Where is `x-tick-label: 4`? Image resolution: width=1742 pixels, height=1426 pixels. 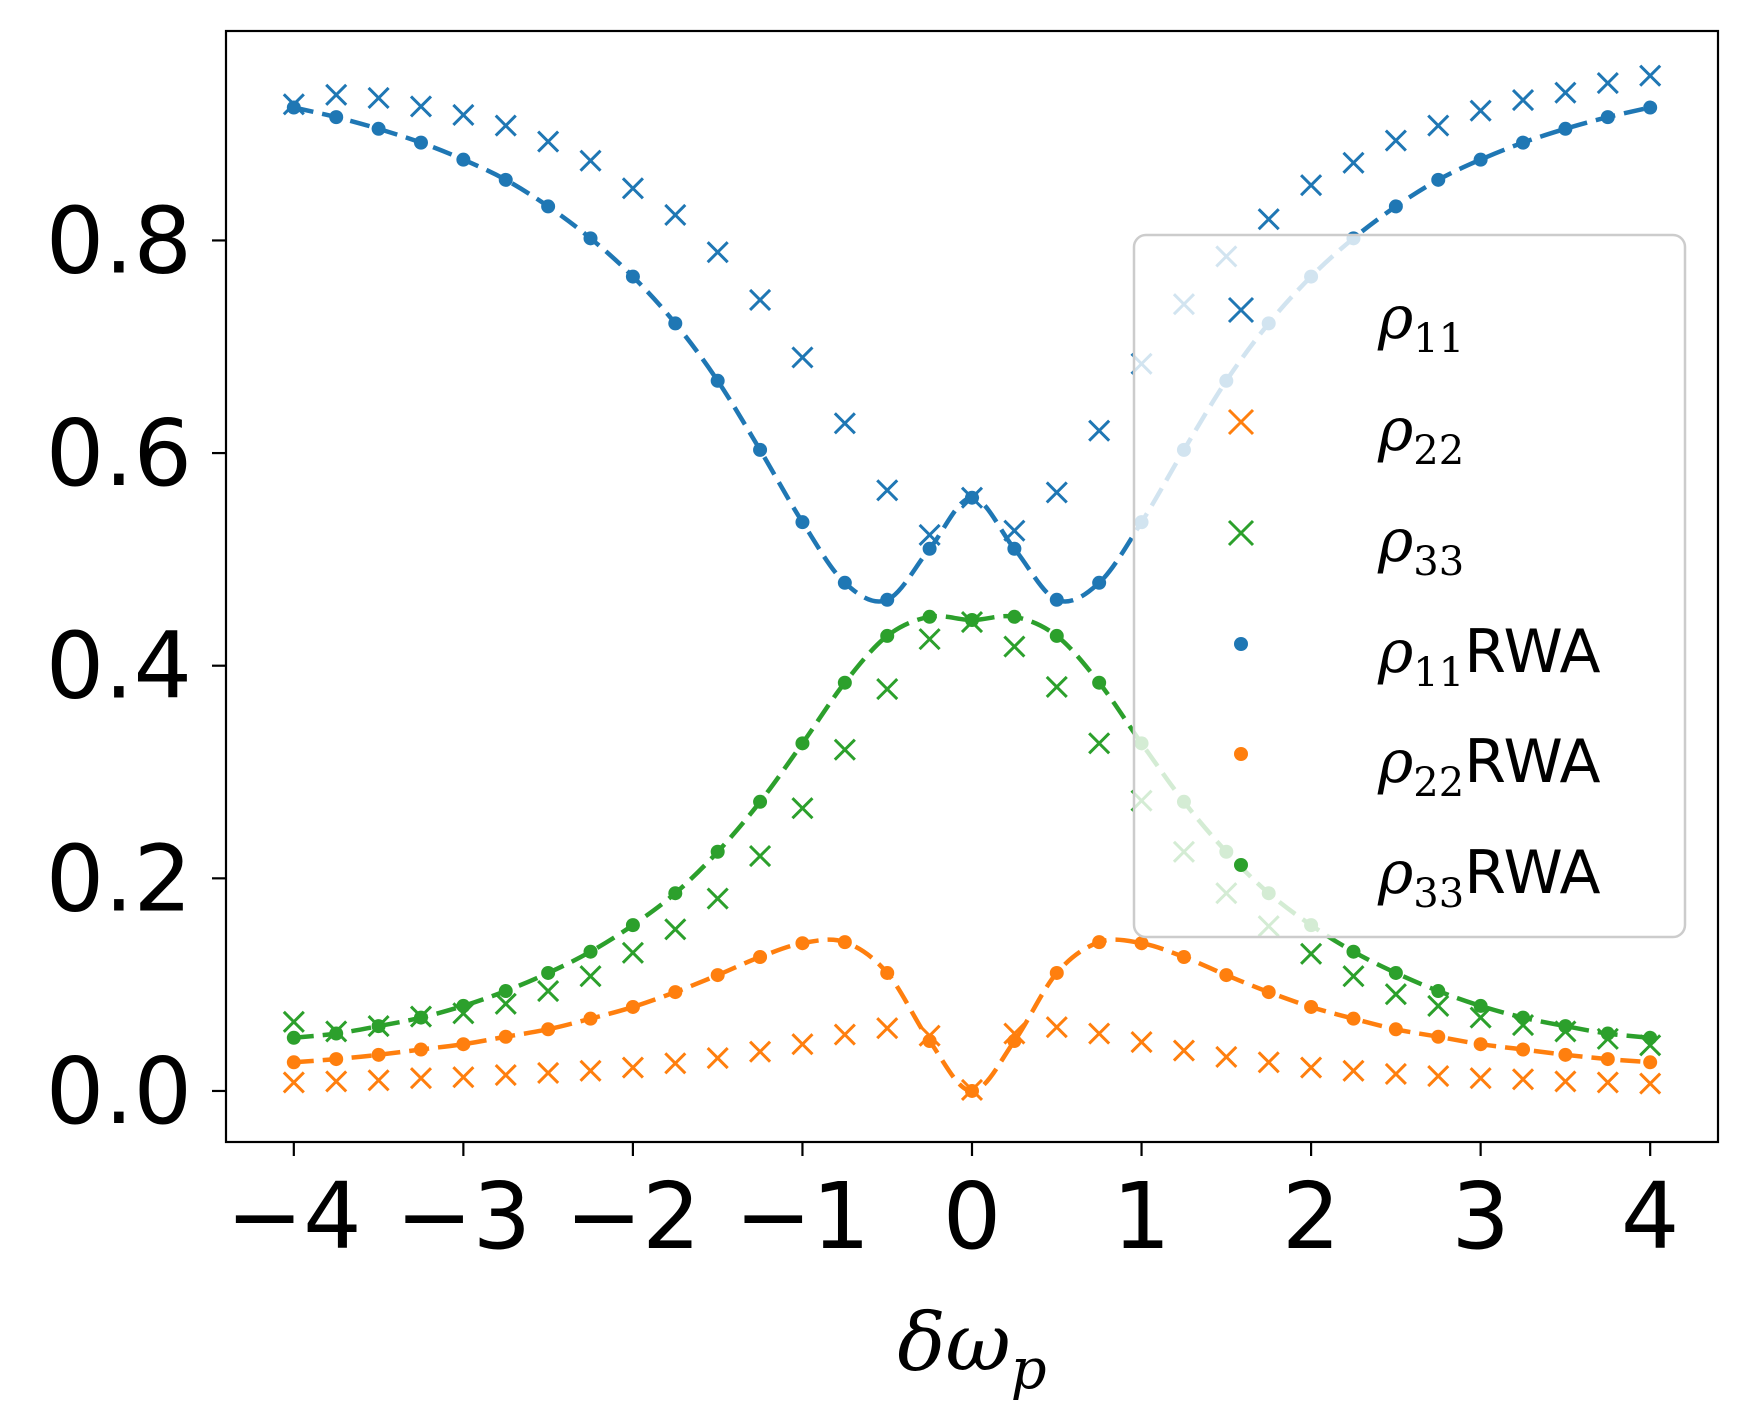
x-tick-label: 4 is located at coordinates (1650, 1216).